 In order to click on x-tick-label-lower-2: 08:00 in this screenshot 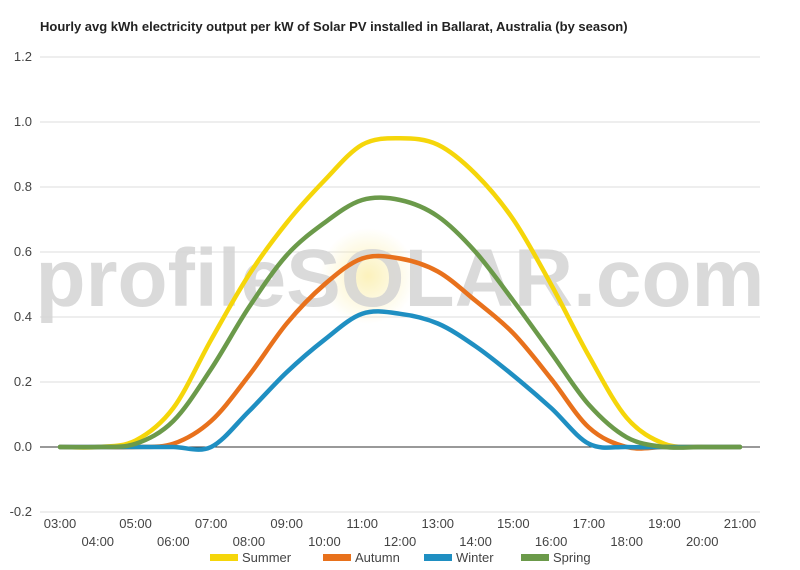, I will do `click(249, 541)`.